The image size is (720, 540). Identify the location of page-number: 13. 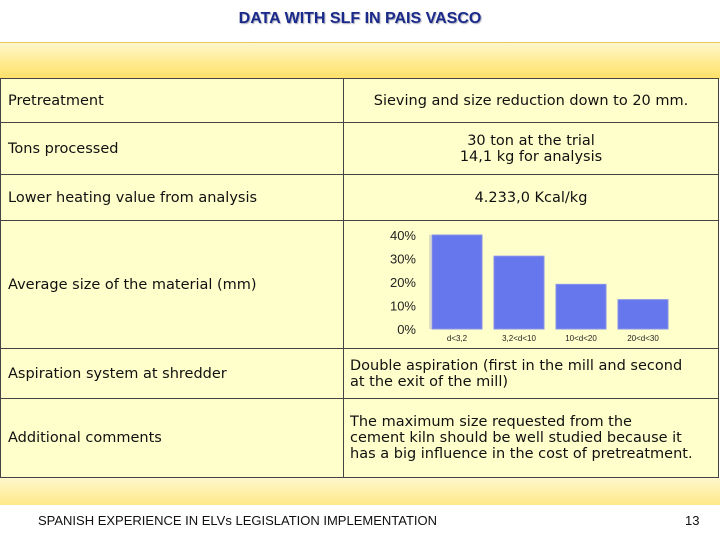
(692, 520).